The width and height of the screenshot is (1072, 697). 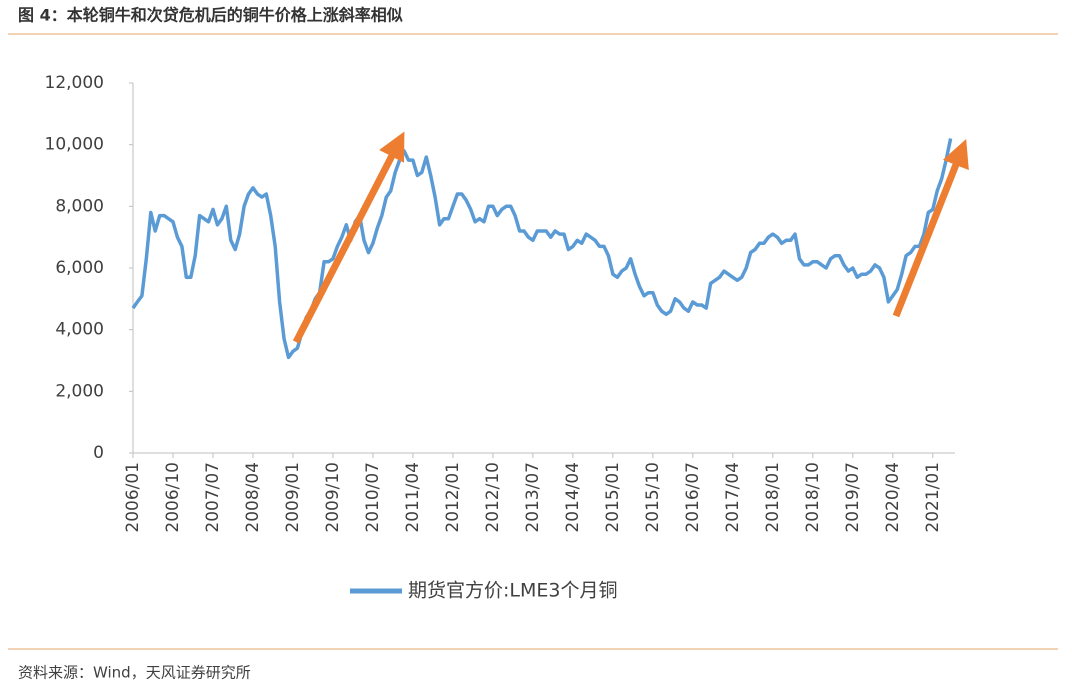 I want to click on x-tick-label: 2007/07, so click(x=213, y=497).